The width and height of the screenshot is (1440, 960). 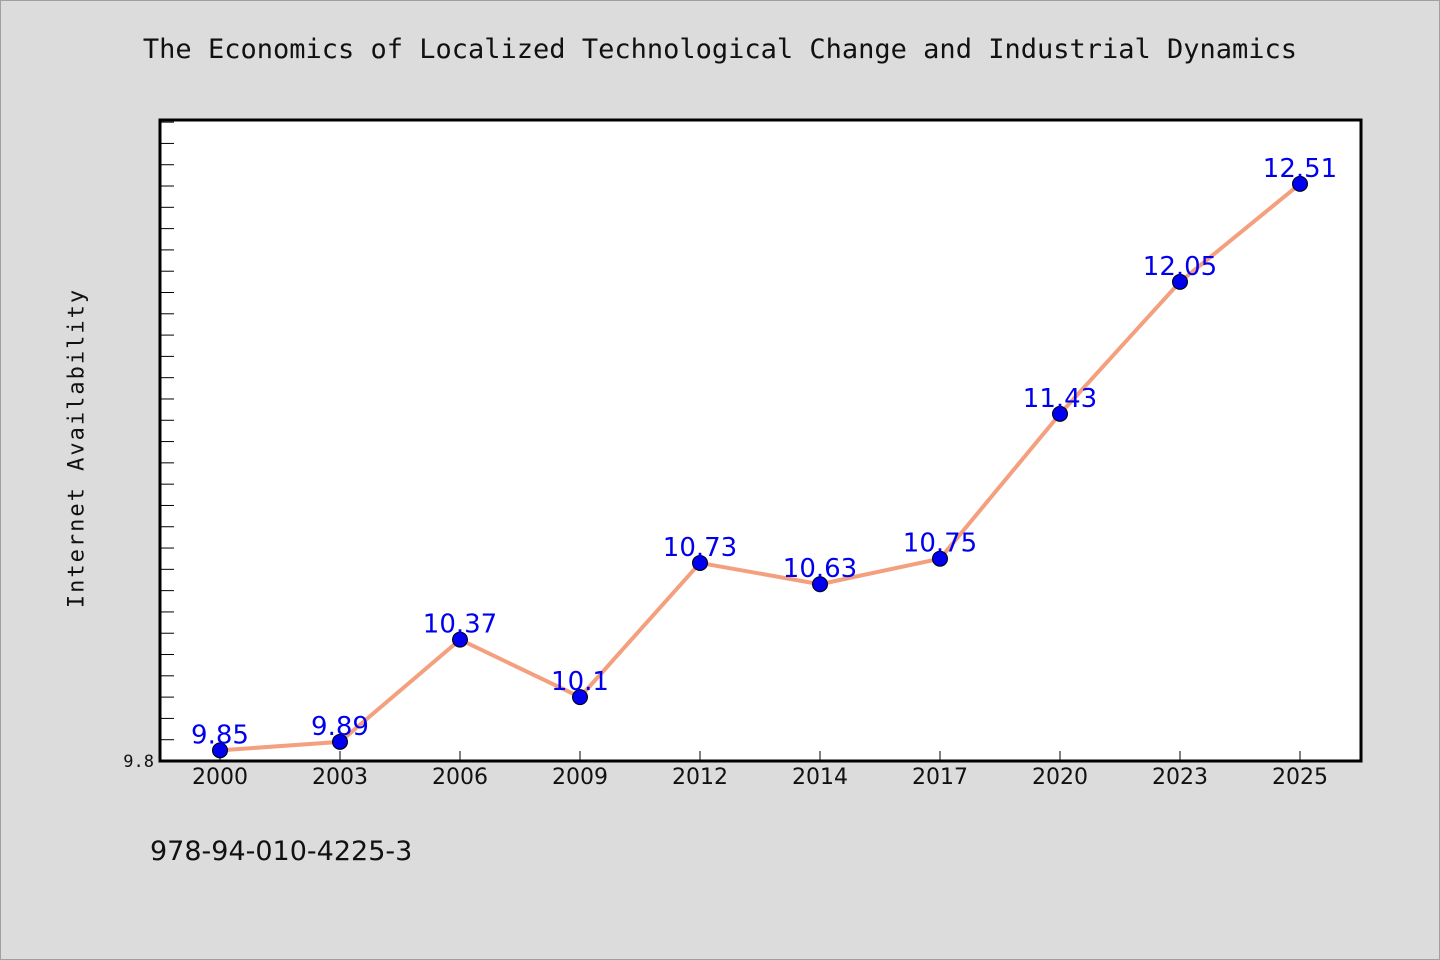 I want to click on x-tick-label: 2009, so click(x=580, y=777).